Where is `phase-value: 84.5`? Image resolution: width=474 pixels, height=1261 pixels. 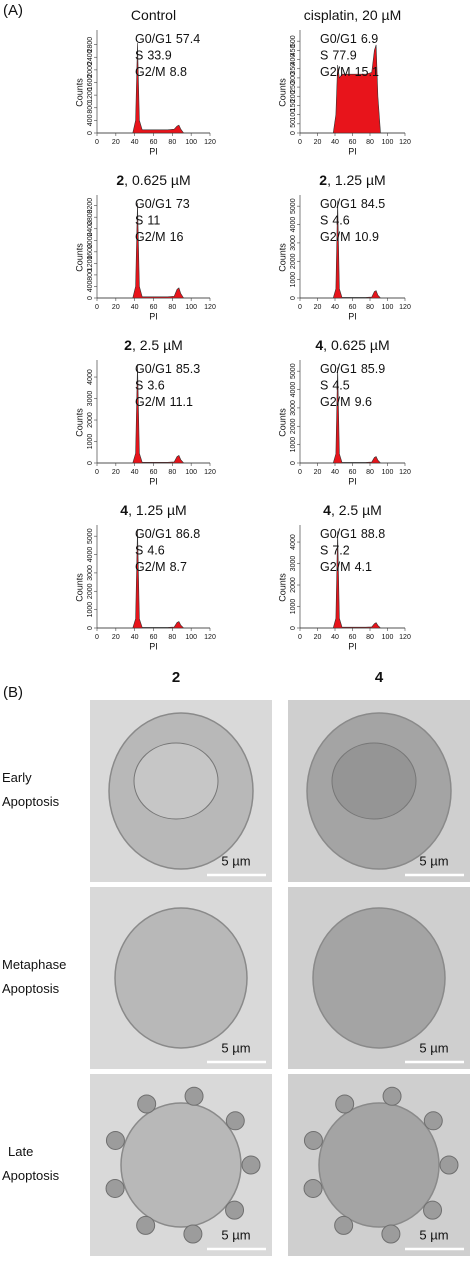 phase-value: 84.5 is located at coordinates (373, 204).